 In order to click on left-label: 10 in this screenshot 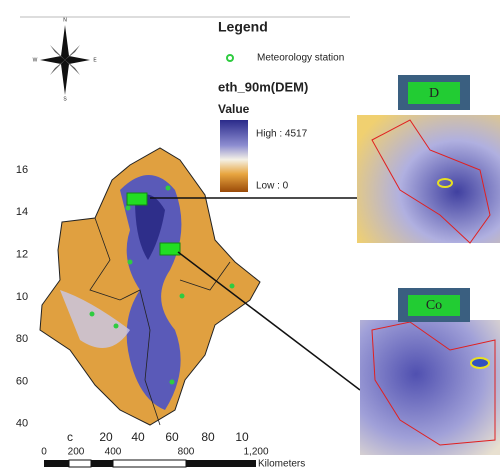, I will do `click(22, 297)`.